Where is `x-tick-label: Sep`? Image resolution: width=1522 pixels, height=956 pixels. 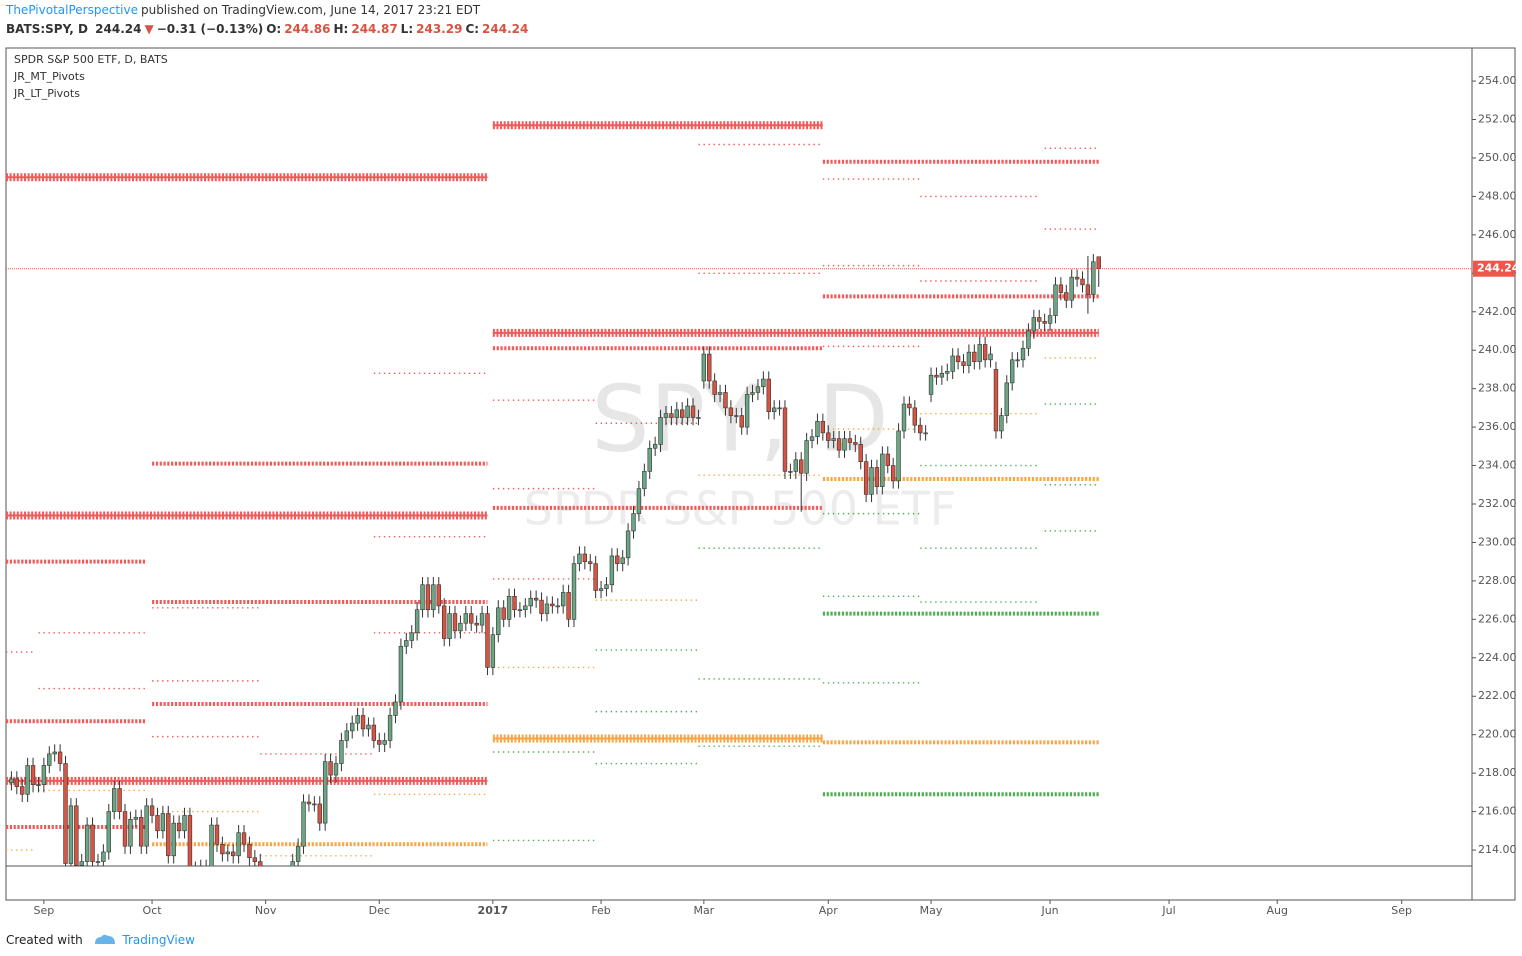
x-tick-label: Sep is located at coordinates (43, 910).